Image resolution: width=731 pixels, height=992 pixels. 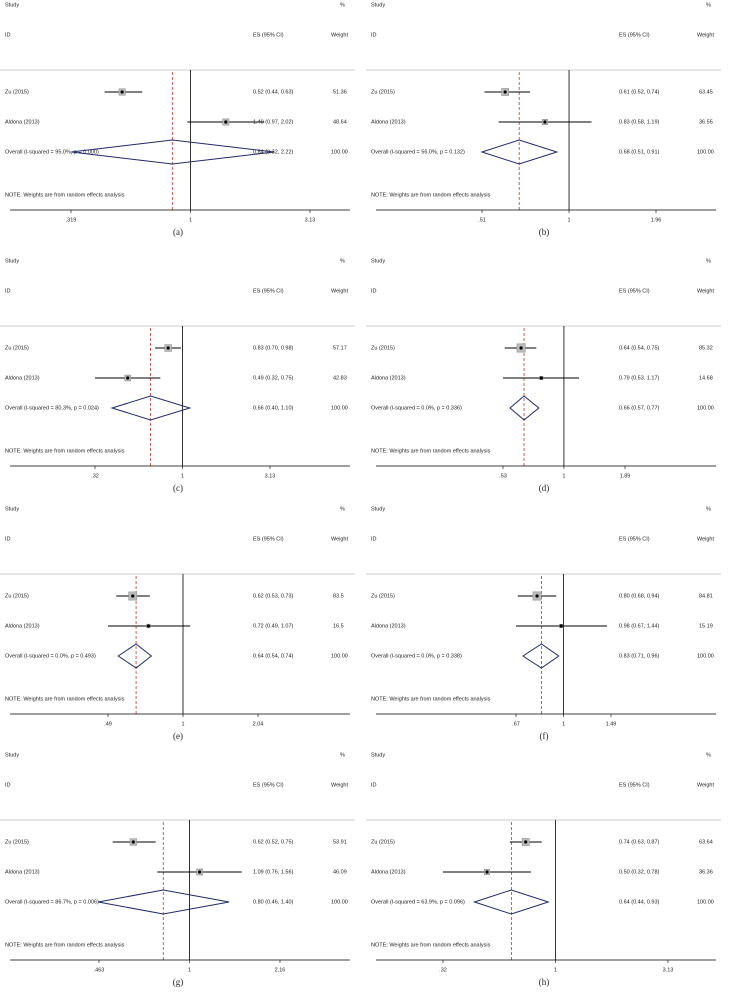 I want to click on caption: (h), so click(x=544, y=982).